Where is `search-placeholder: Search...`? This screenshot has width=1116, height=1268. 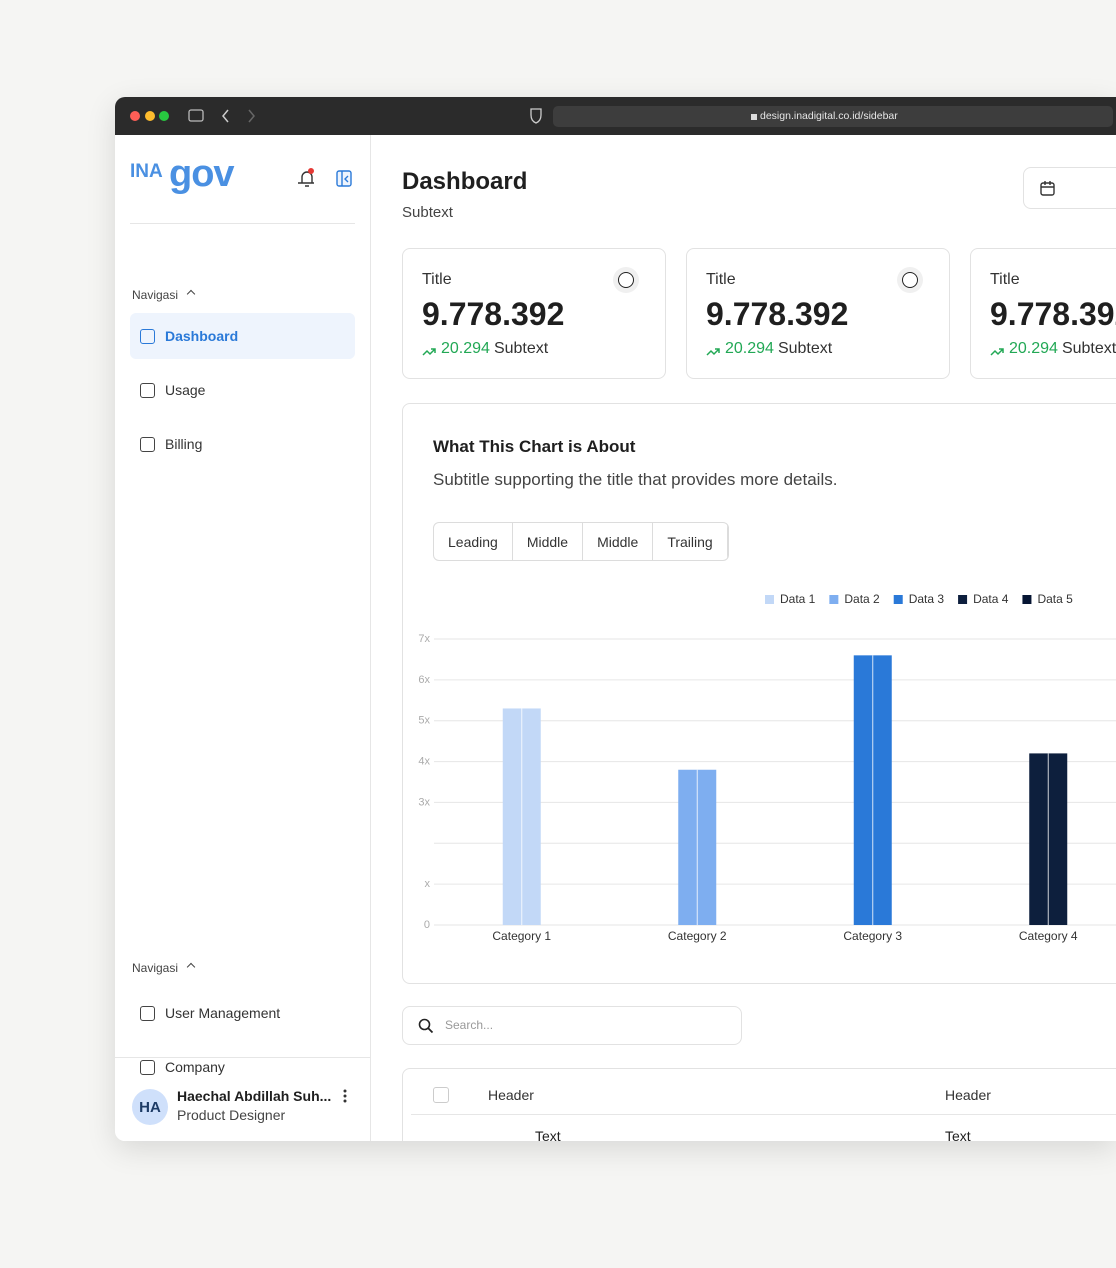
search-placeholder: Search... is located at coordinates (469, 1025).